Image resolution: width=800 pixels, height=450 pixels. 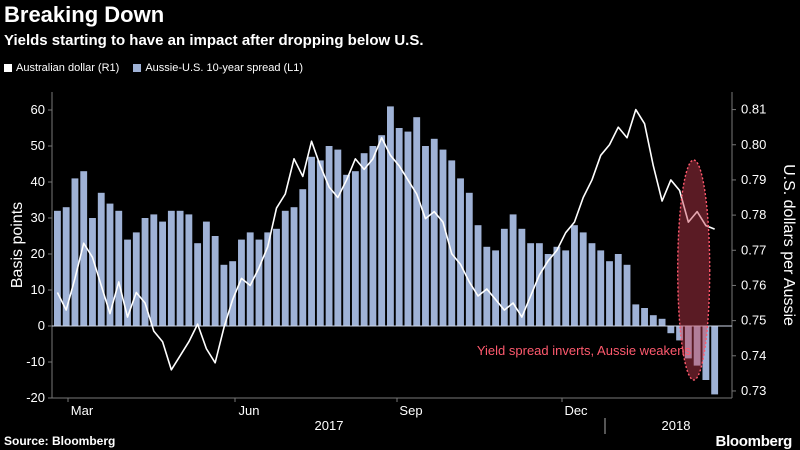 I want to click on legend-item-aud: Australian dollar (R1), so click(x=61, y=68).